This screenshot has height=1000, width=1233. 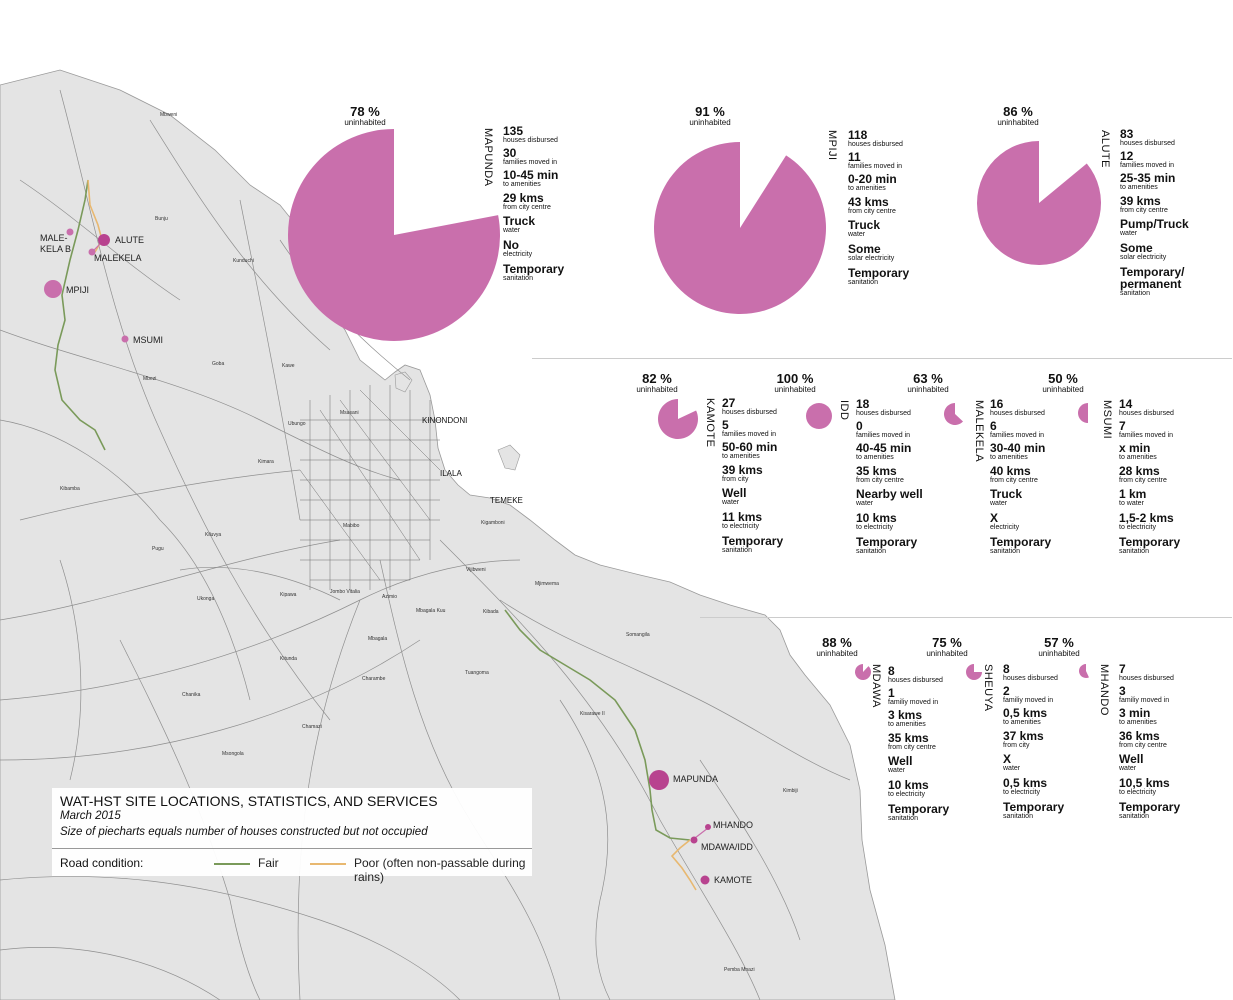 What do you see at coordinates (533, 273) in the screenshot?
I see `stat-item: Temporary sanitation` at bounding box center [533, 273].